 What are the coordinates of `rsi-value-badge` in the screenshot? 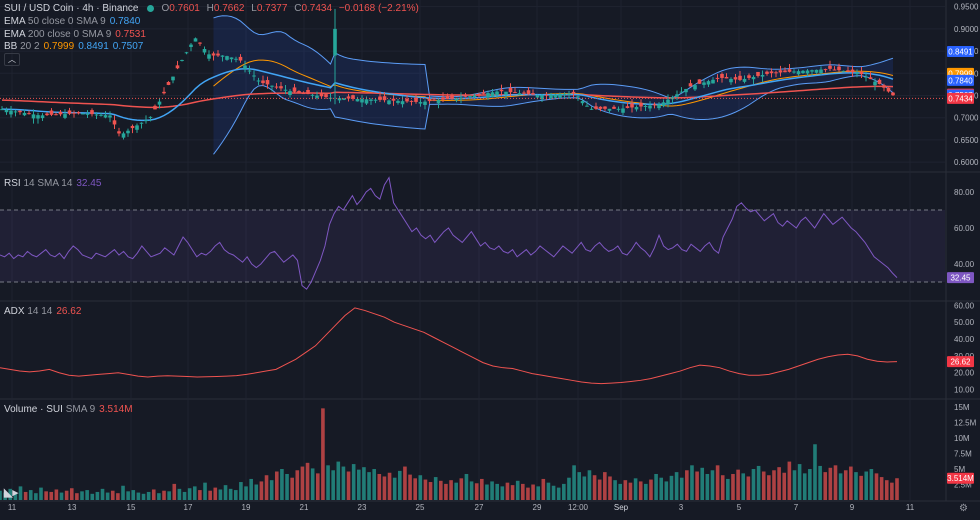 It's located at (960, 278).